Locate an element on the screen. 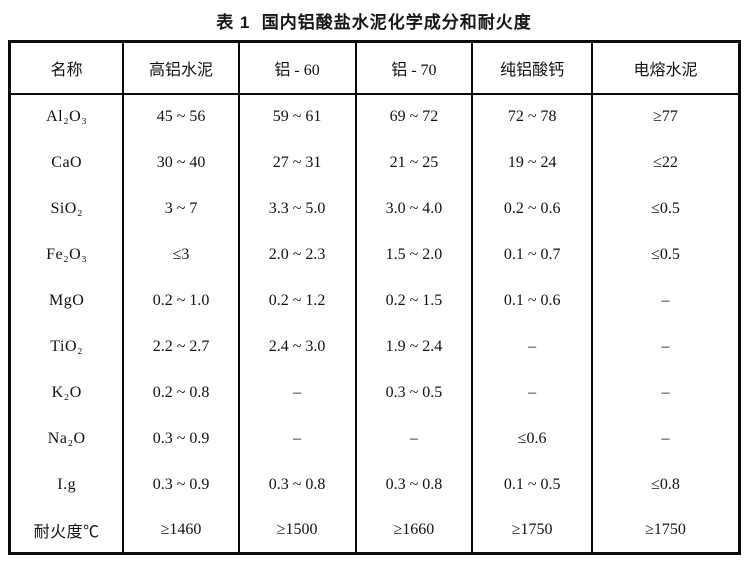 This screenshot has height=561, width=748. row-label-al2o3: Al₂O₃ is located at coordinates (66, 116).